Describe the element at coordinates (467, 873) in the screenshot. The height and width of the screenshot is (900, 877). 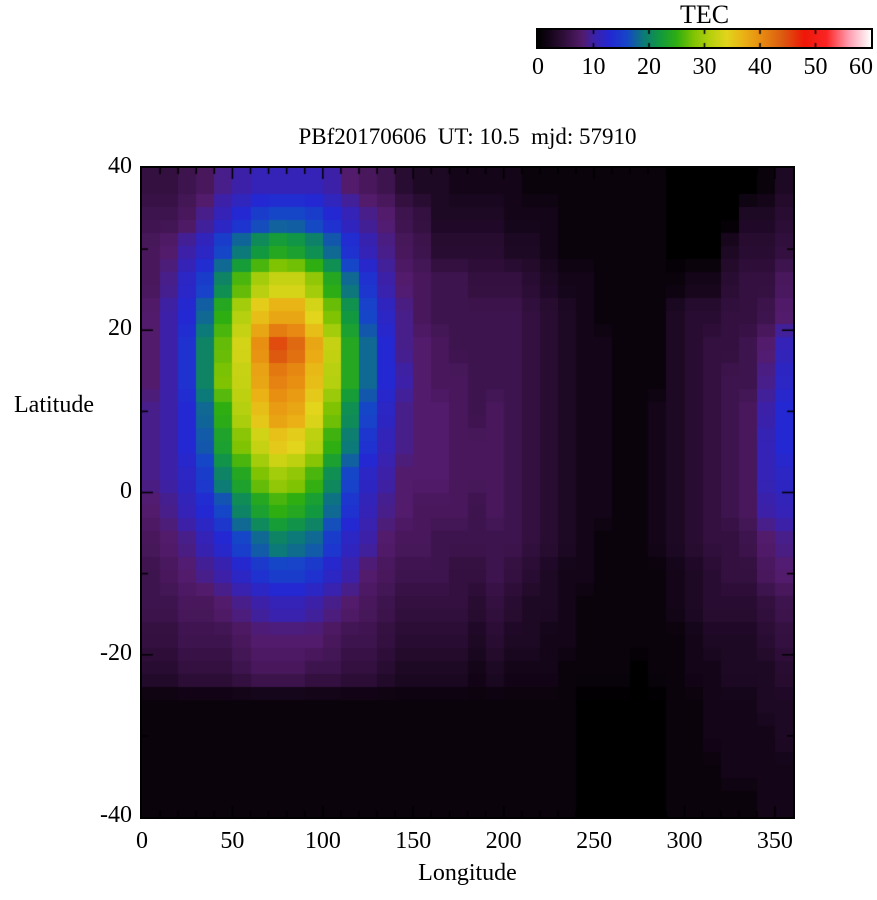
I see `x-axis-label: Longitude` at that location.